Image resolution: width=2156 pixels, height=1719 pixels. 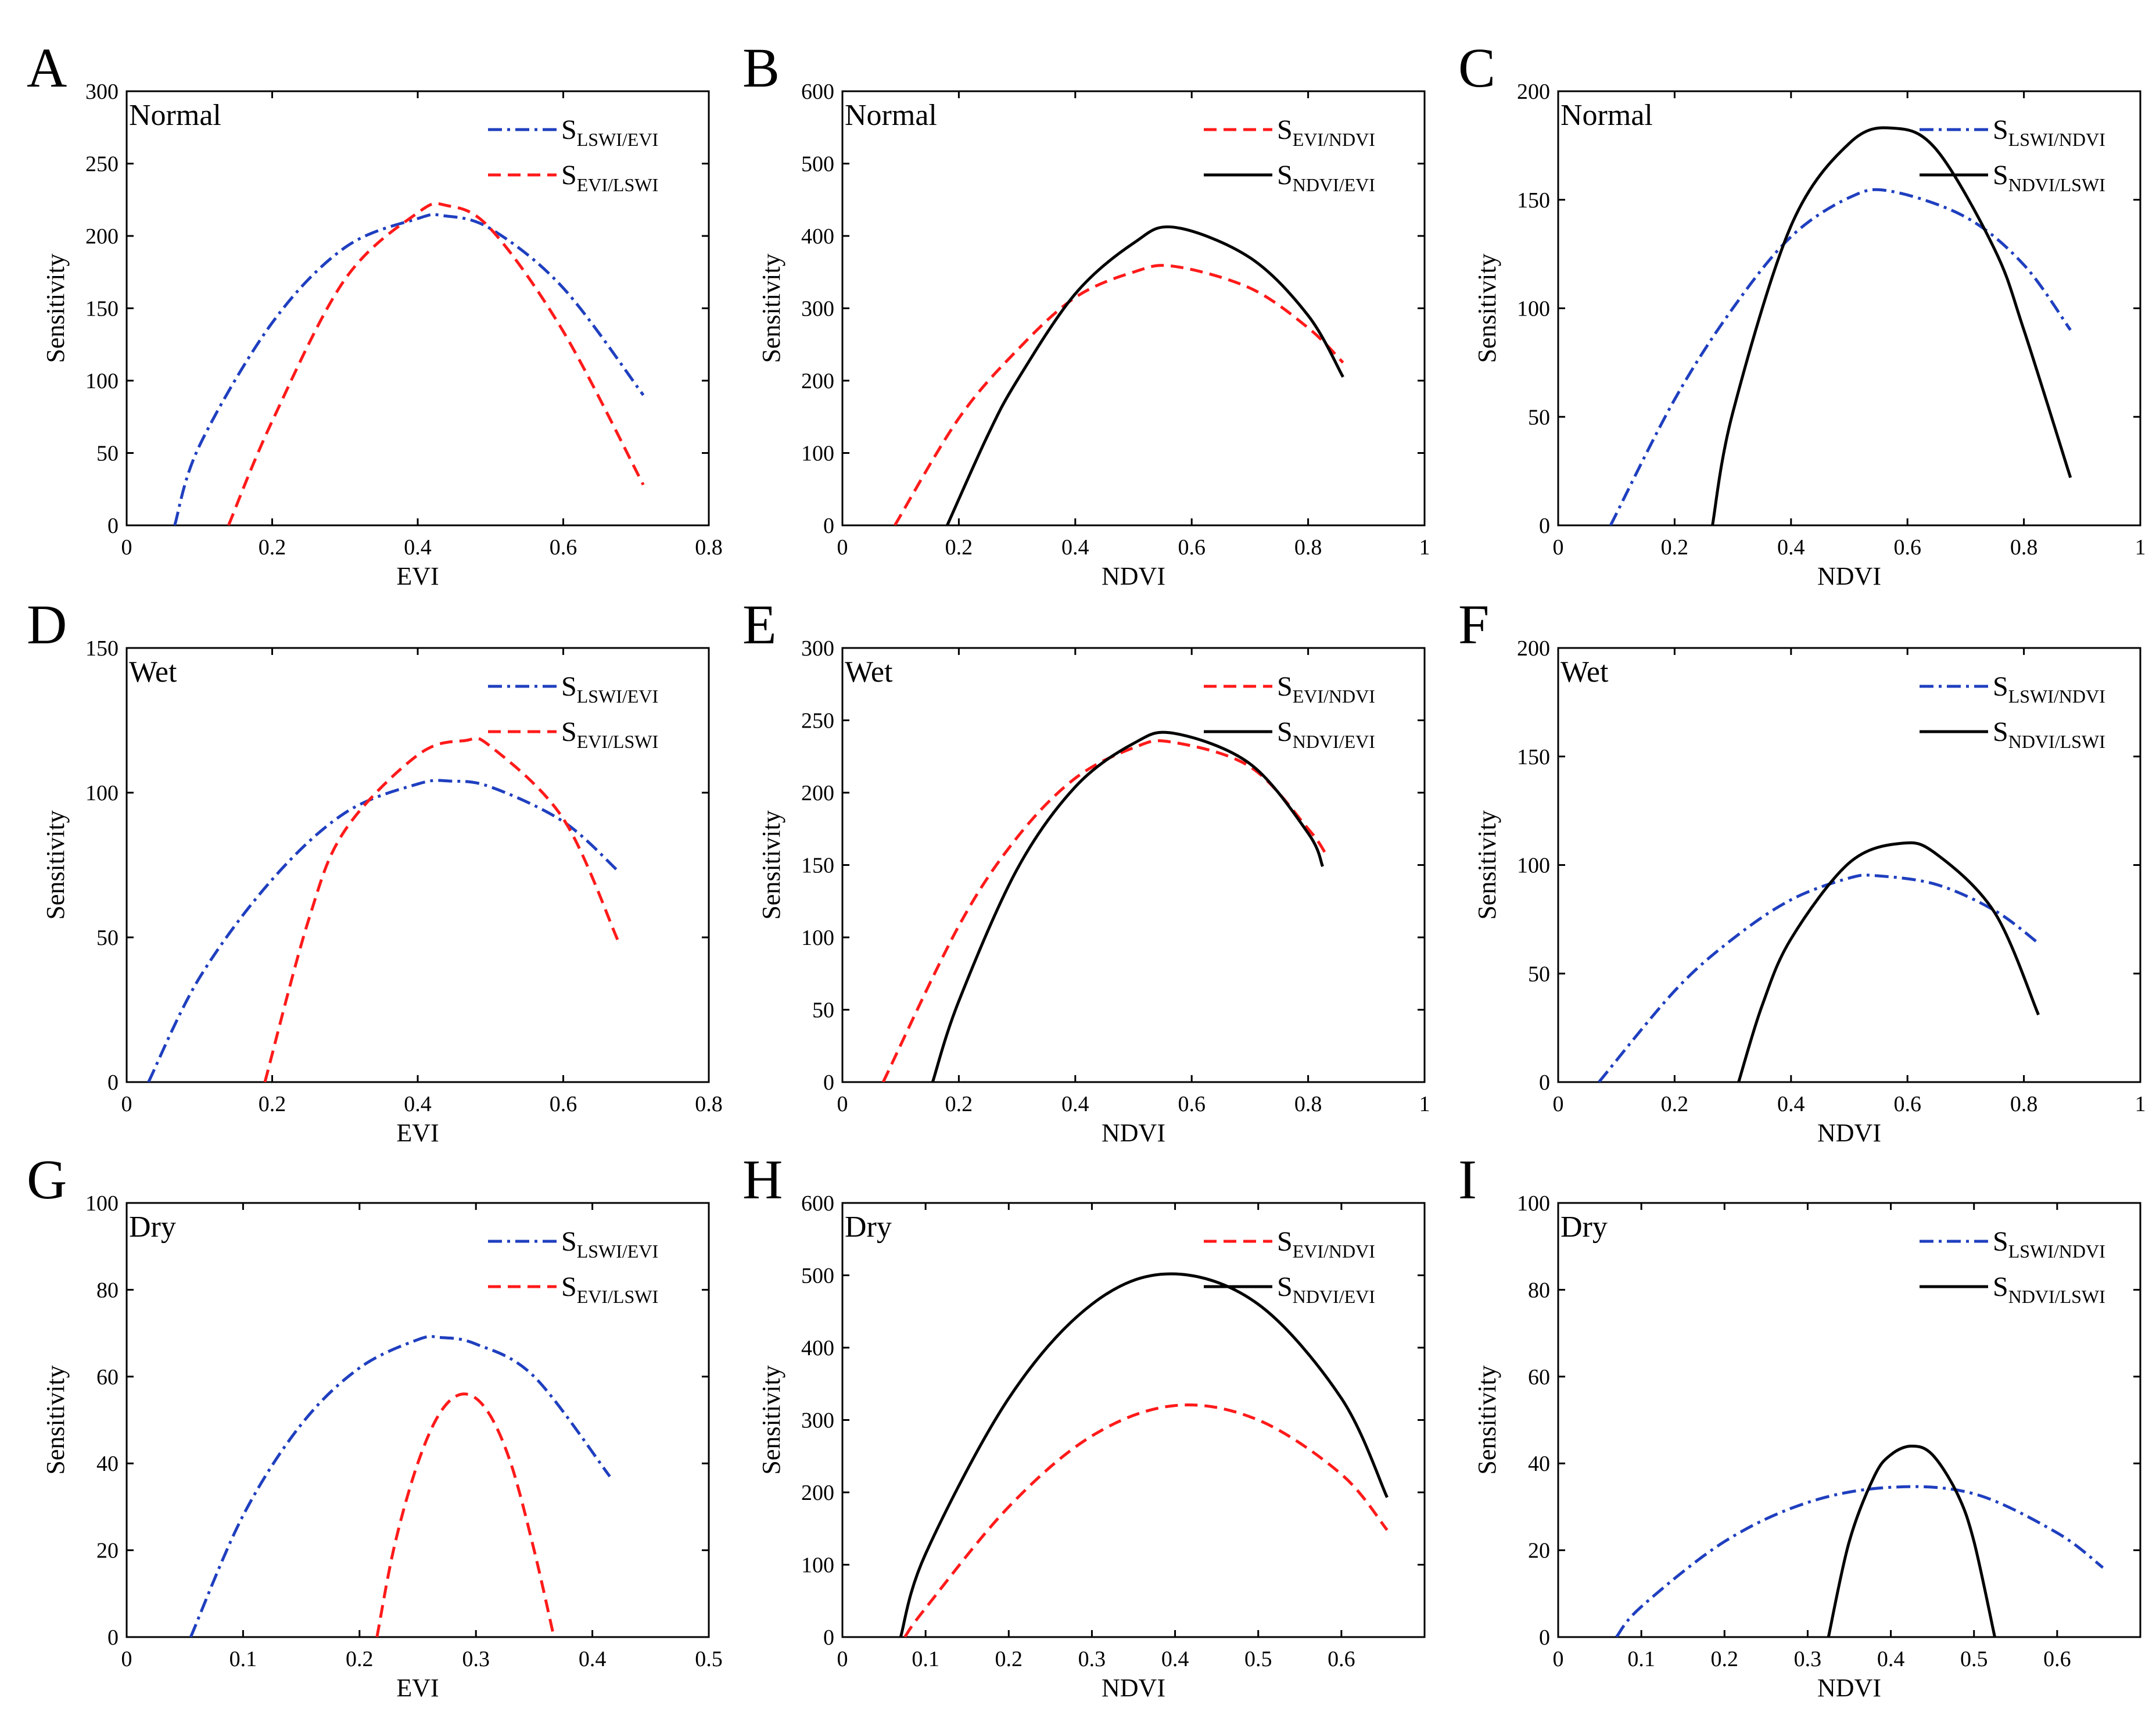 I want to click on y-tick-label: 600, so click(x=817, y=92).